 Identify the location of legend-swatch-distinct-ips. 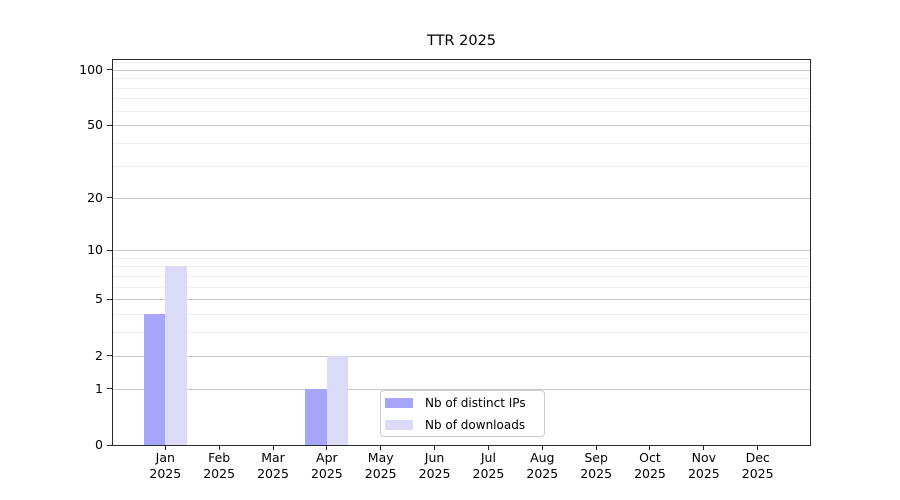
(399, 402).